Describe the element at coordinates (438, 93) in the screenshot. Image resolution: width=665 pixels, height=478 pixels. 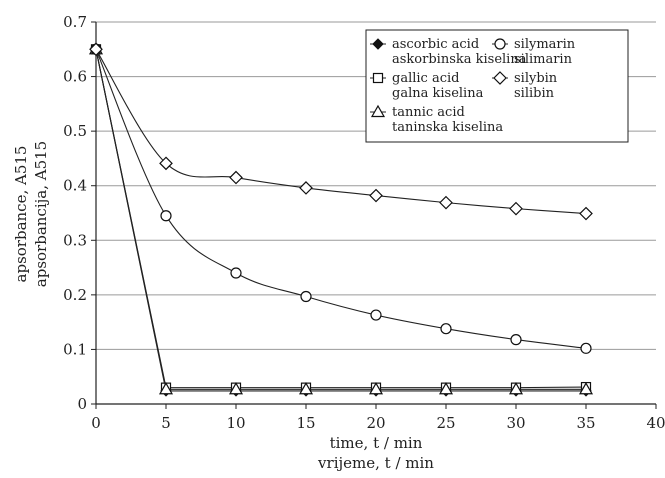
I see `legend-label-2: galna kiselina` at that location.